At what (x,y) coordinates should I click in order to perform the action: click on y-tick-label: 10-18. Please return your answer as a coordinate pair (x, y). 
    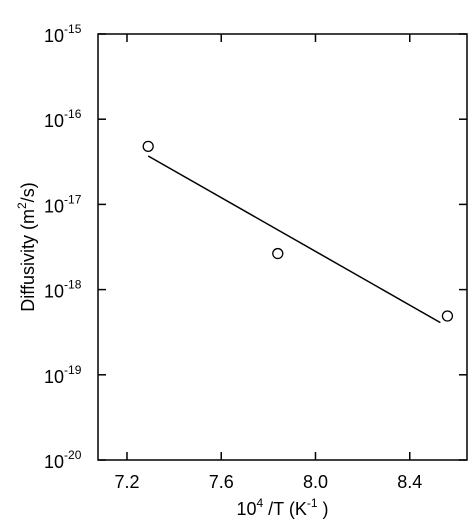
    Looking at the image, I should click on (63, 290).